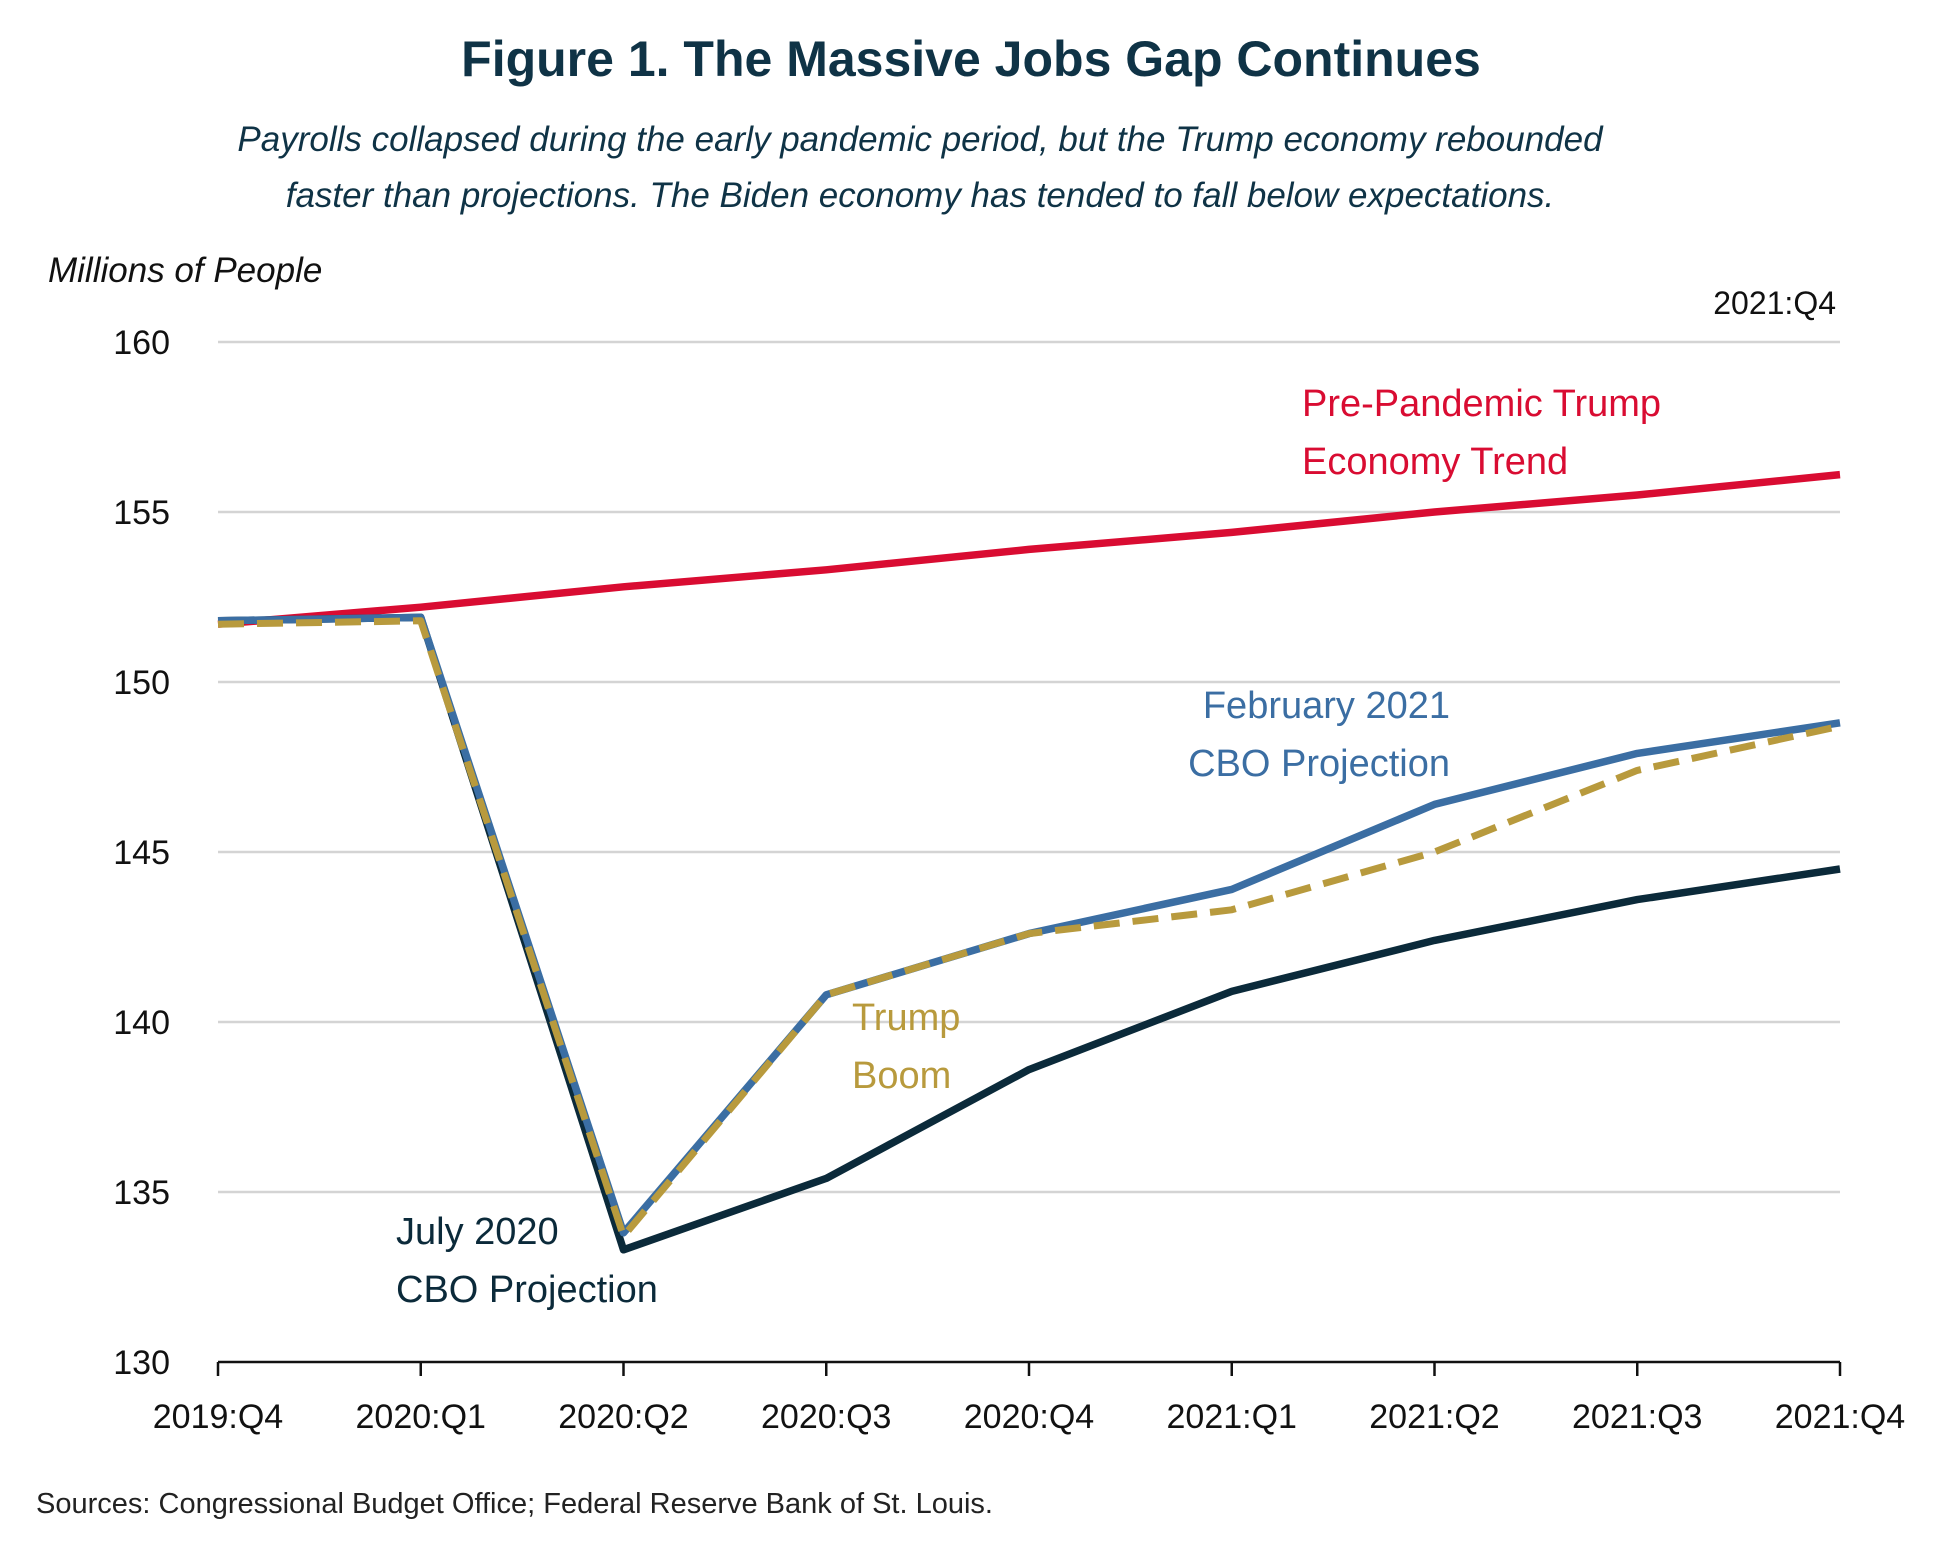 Image resolution: width=1942 pixels, height=1566 pixels. What do you see at coordinates (1319, 764) in the screenshot?
I see `series-label-1-line-1: CBO Projection` at bounding box center [1319, 764].